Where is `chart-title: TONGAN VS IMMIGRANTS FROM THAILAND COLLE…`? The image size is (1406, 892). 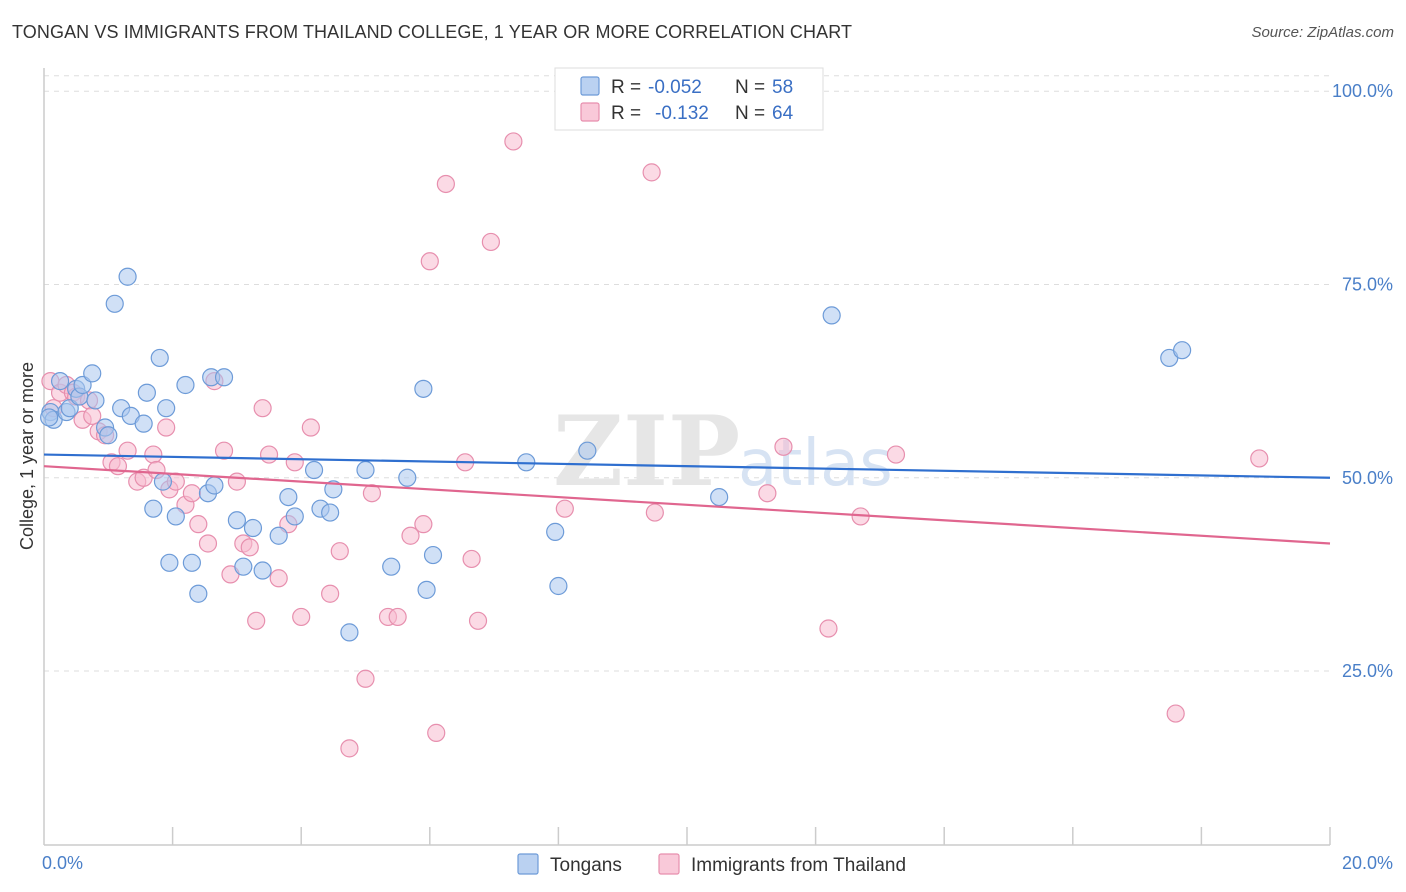 chart-title: TONGAN VS IMMIGRANTS FROM THAILAND COLLE… is located at coordinates (432, 32).